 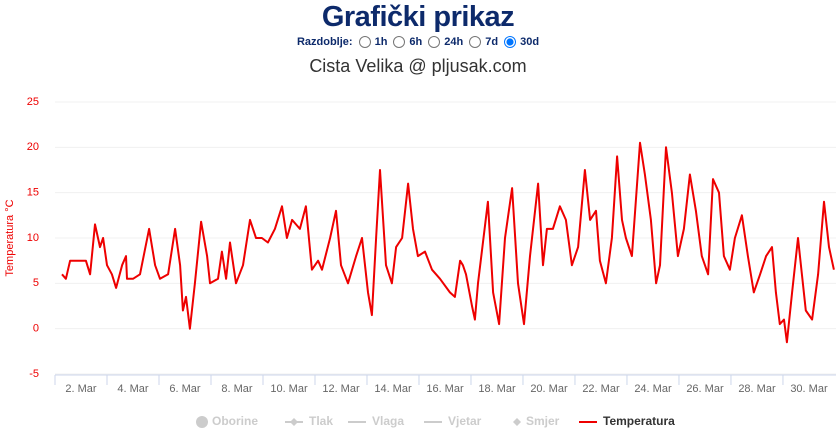 I want to click on period-option: 30d, so click(x=530, y=42).